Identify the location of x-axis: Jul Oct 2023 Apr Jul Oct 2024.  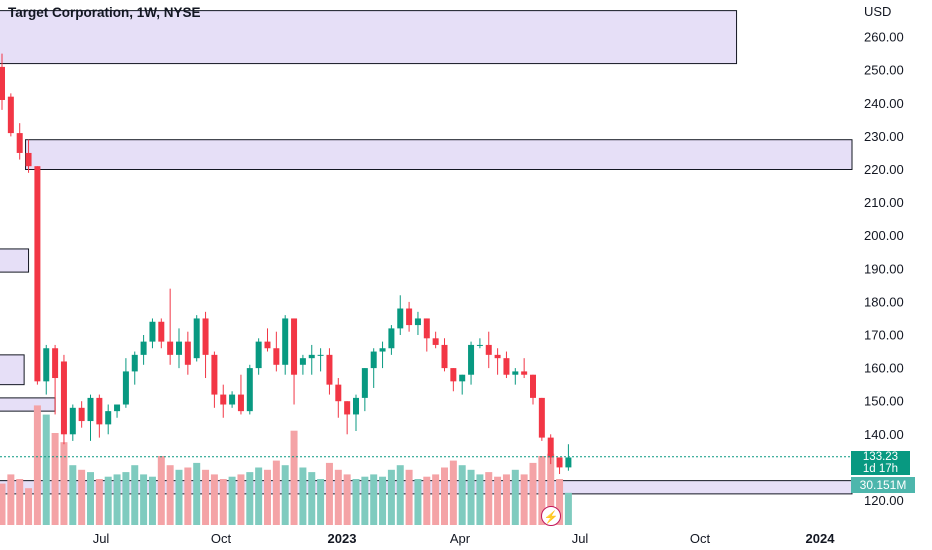
(464, 538).